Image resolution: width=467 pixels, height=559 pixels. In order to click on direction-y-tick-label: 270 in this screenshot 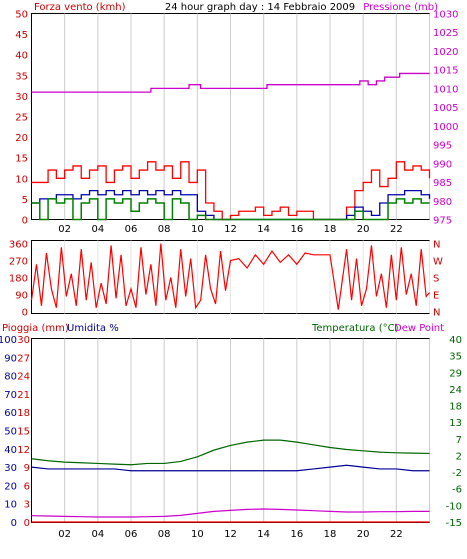, I will do `click(18, 262)`.